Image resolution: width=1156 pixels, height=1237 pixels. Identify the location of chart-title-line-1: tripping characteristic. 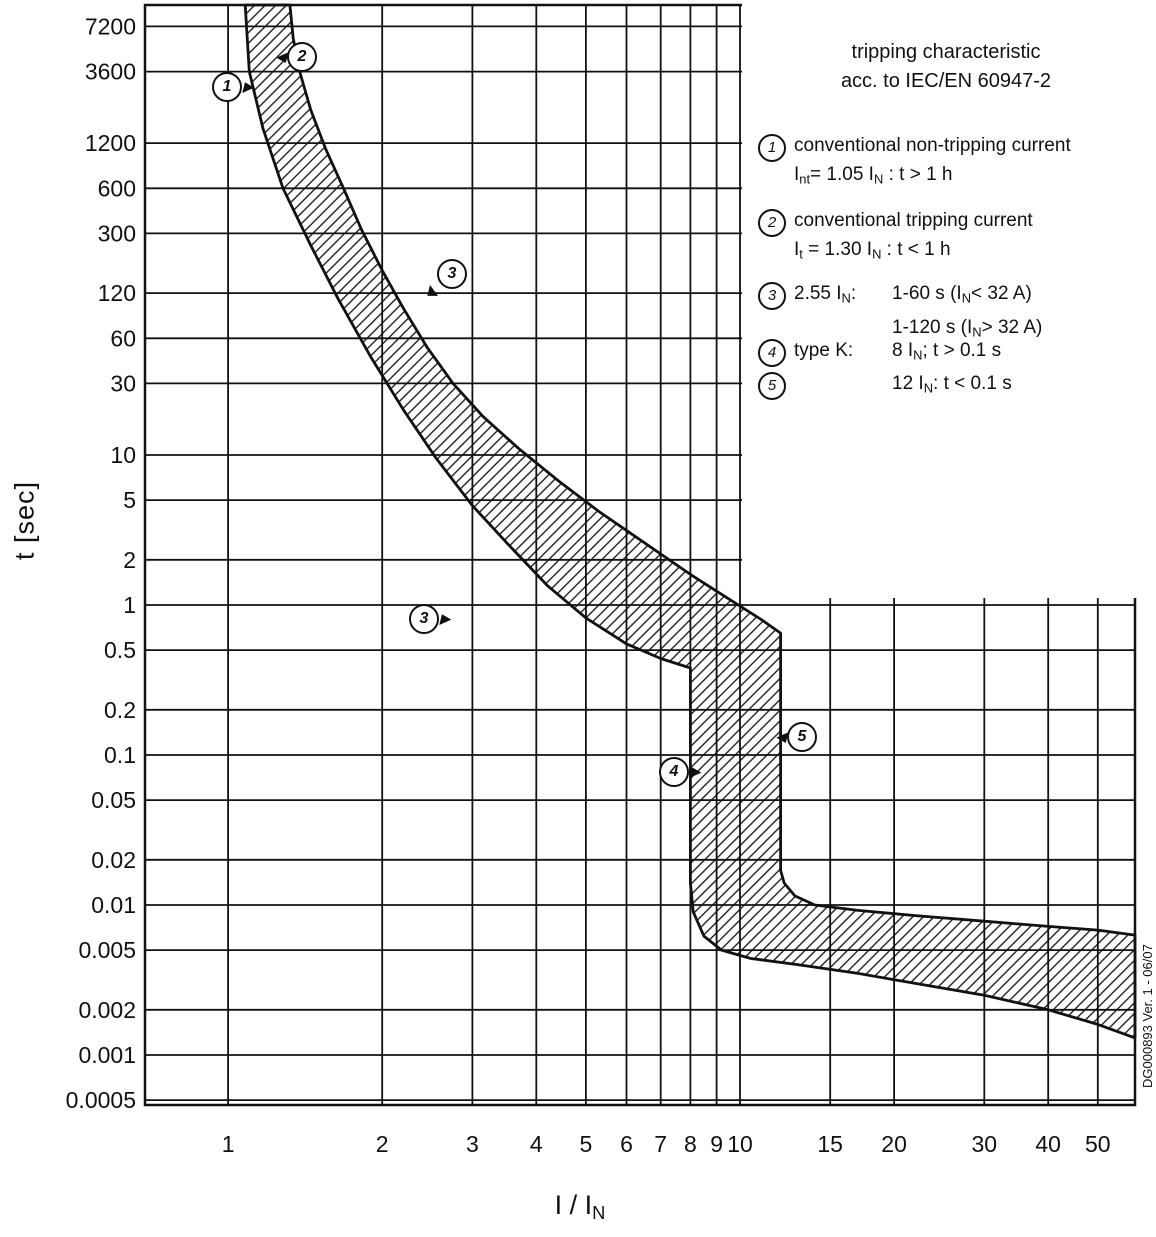
(946, 52).